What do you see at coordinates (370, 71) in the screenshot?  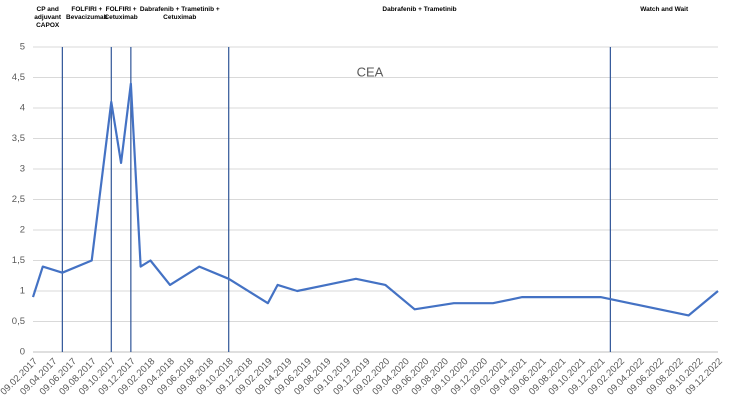 I see `chart-title: CEA` at bounding box center [370, 71].